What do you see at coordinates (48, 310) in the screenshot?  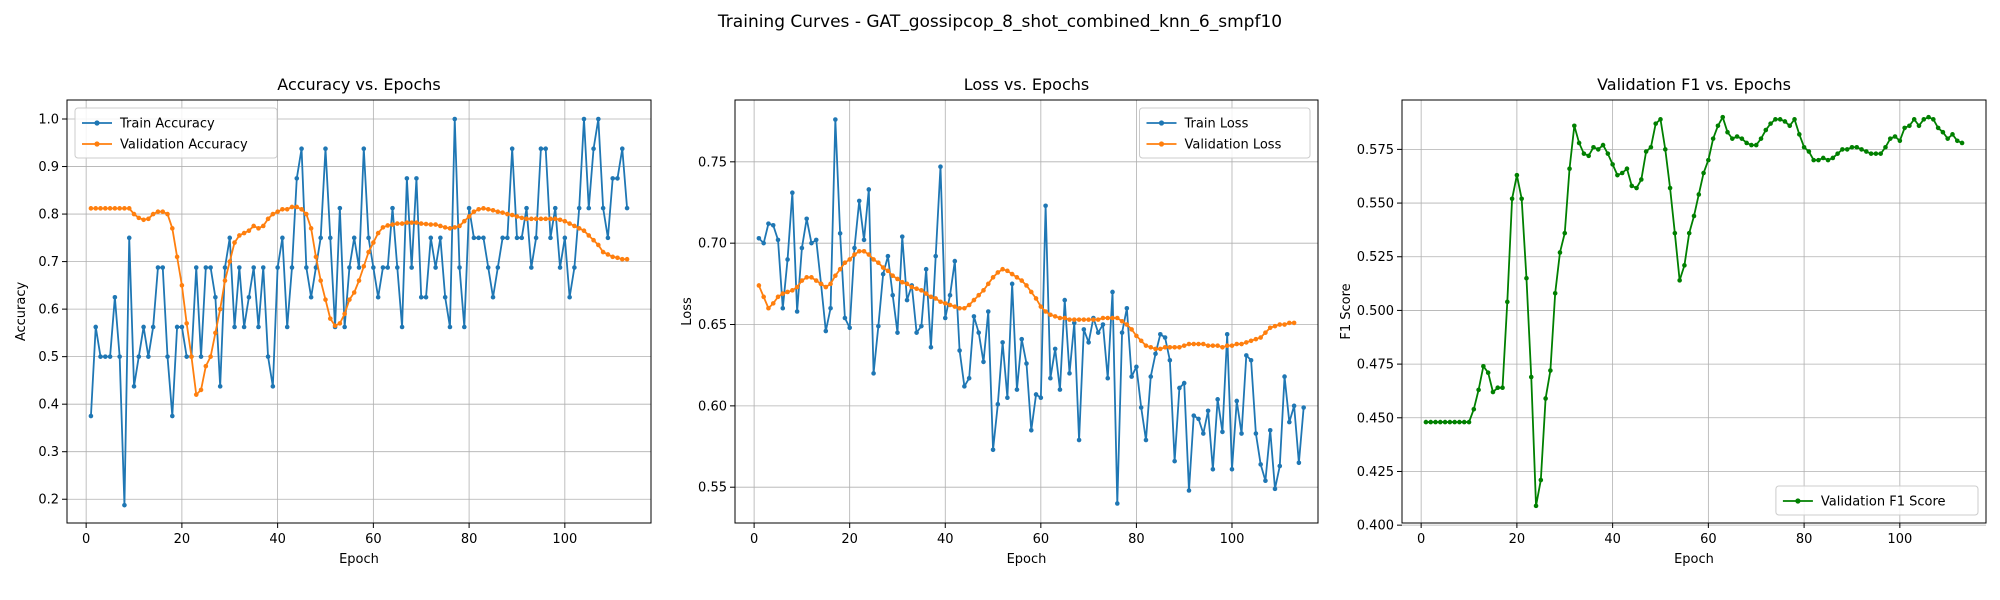 I see `y-tick-label: 0.6` at bounding box center [48, 310].